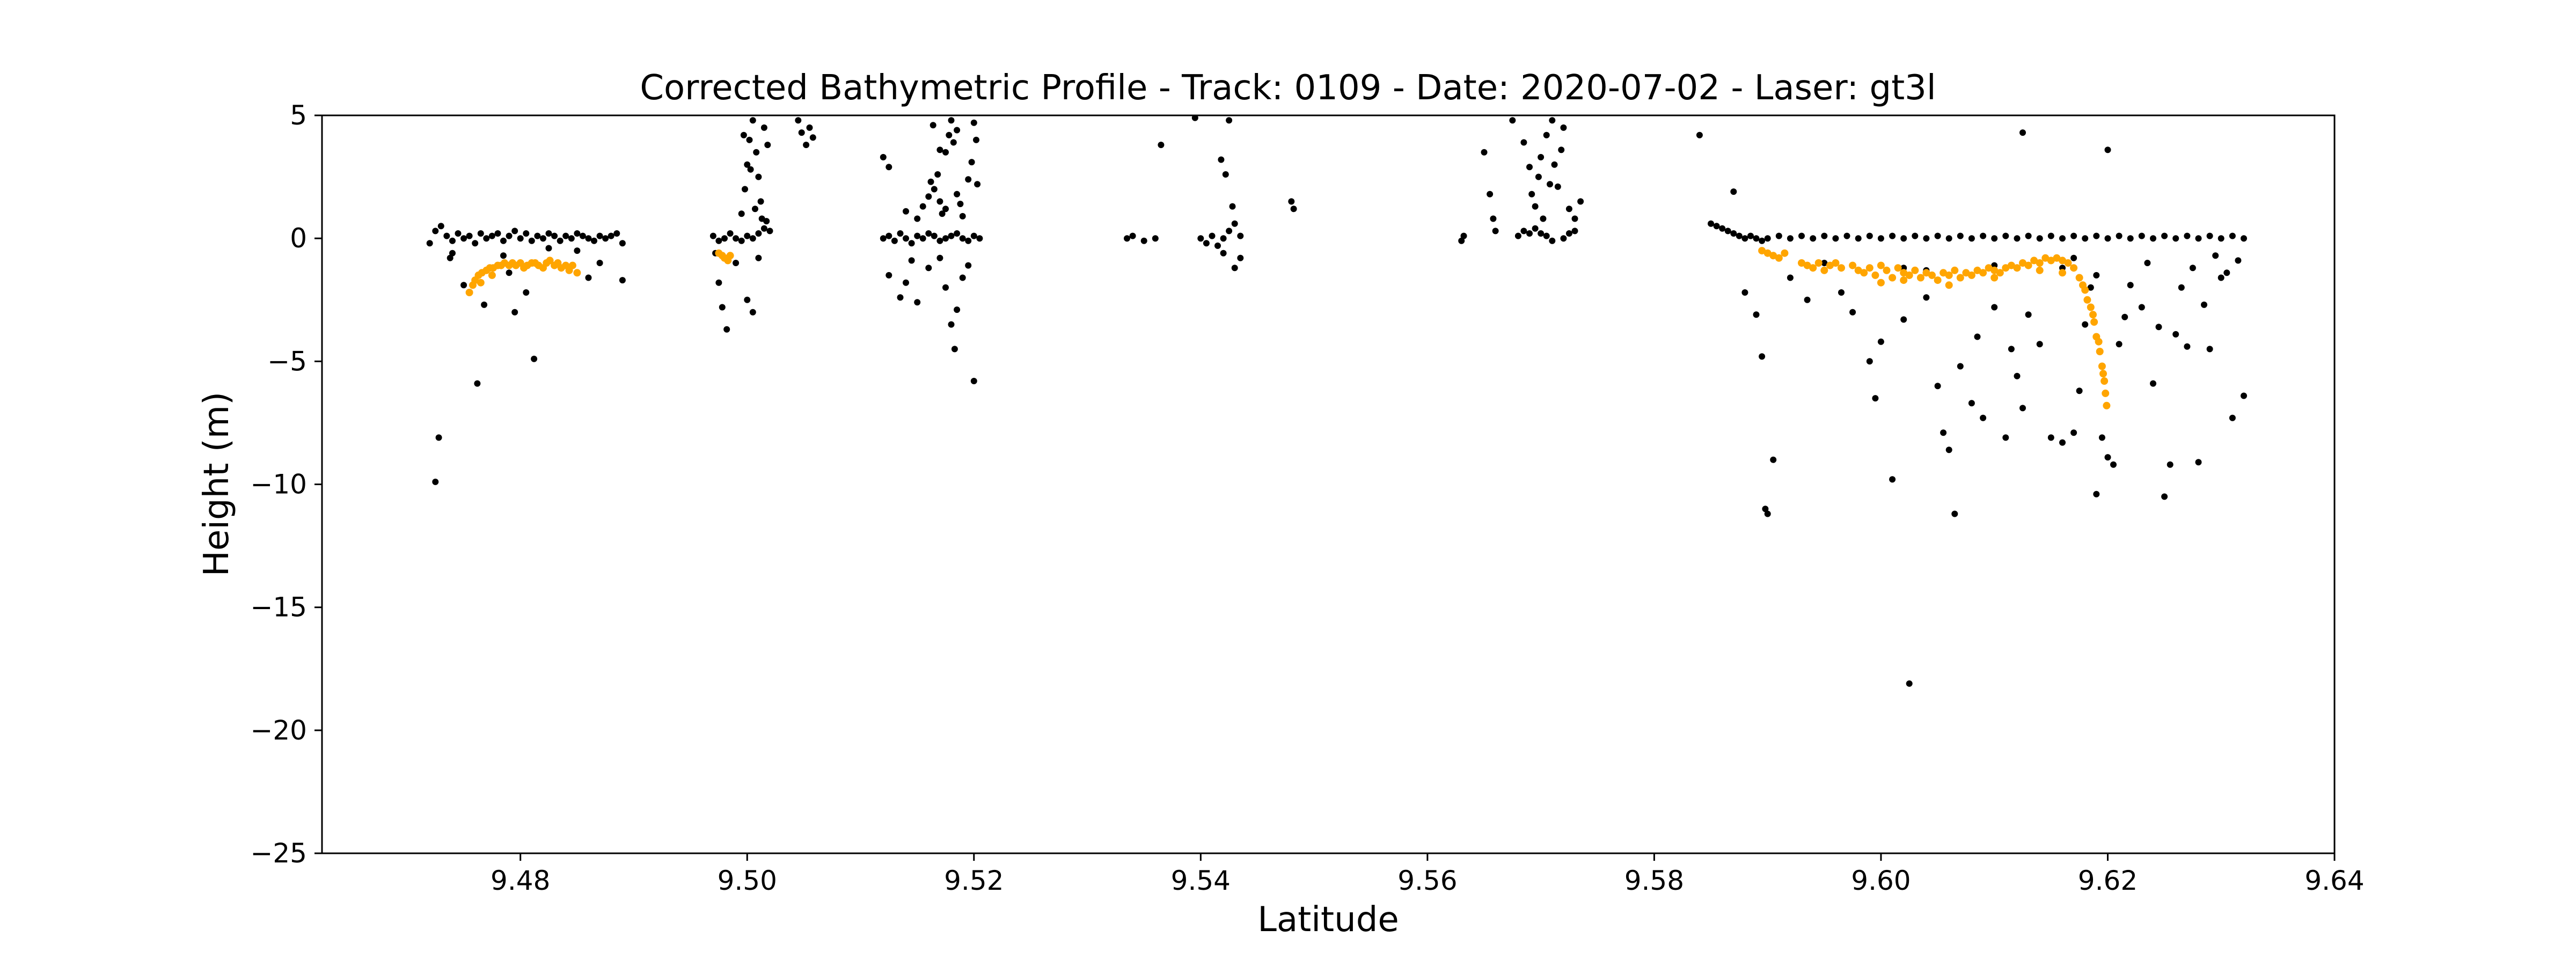 The height and width of the screenshot is (966, 2576). Describe the element at coordinates (520, 880) in the screenshot. I see `x-tick-label-0: 9.48` at that location.